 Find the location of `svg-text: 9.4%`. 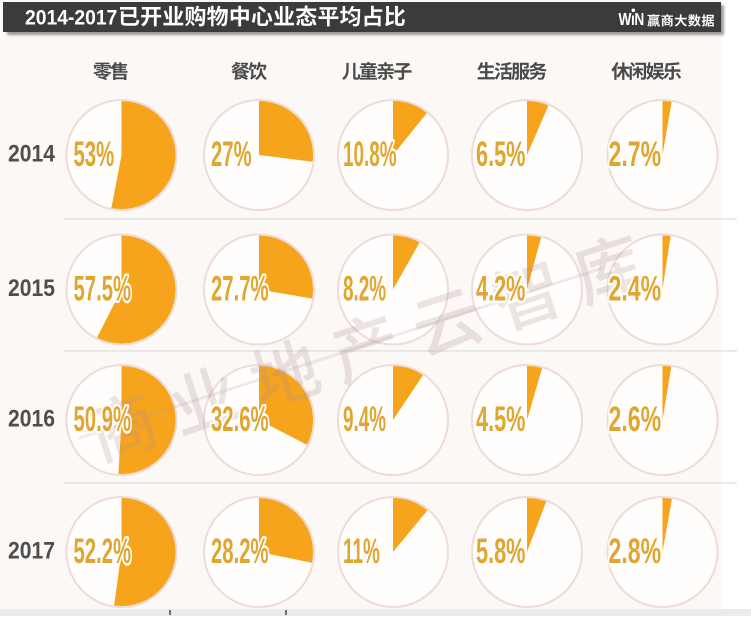

svg-text: 9.4% is located at coordinates (364, 419).